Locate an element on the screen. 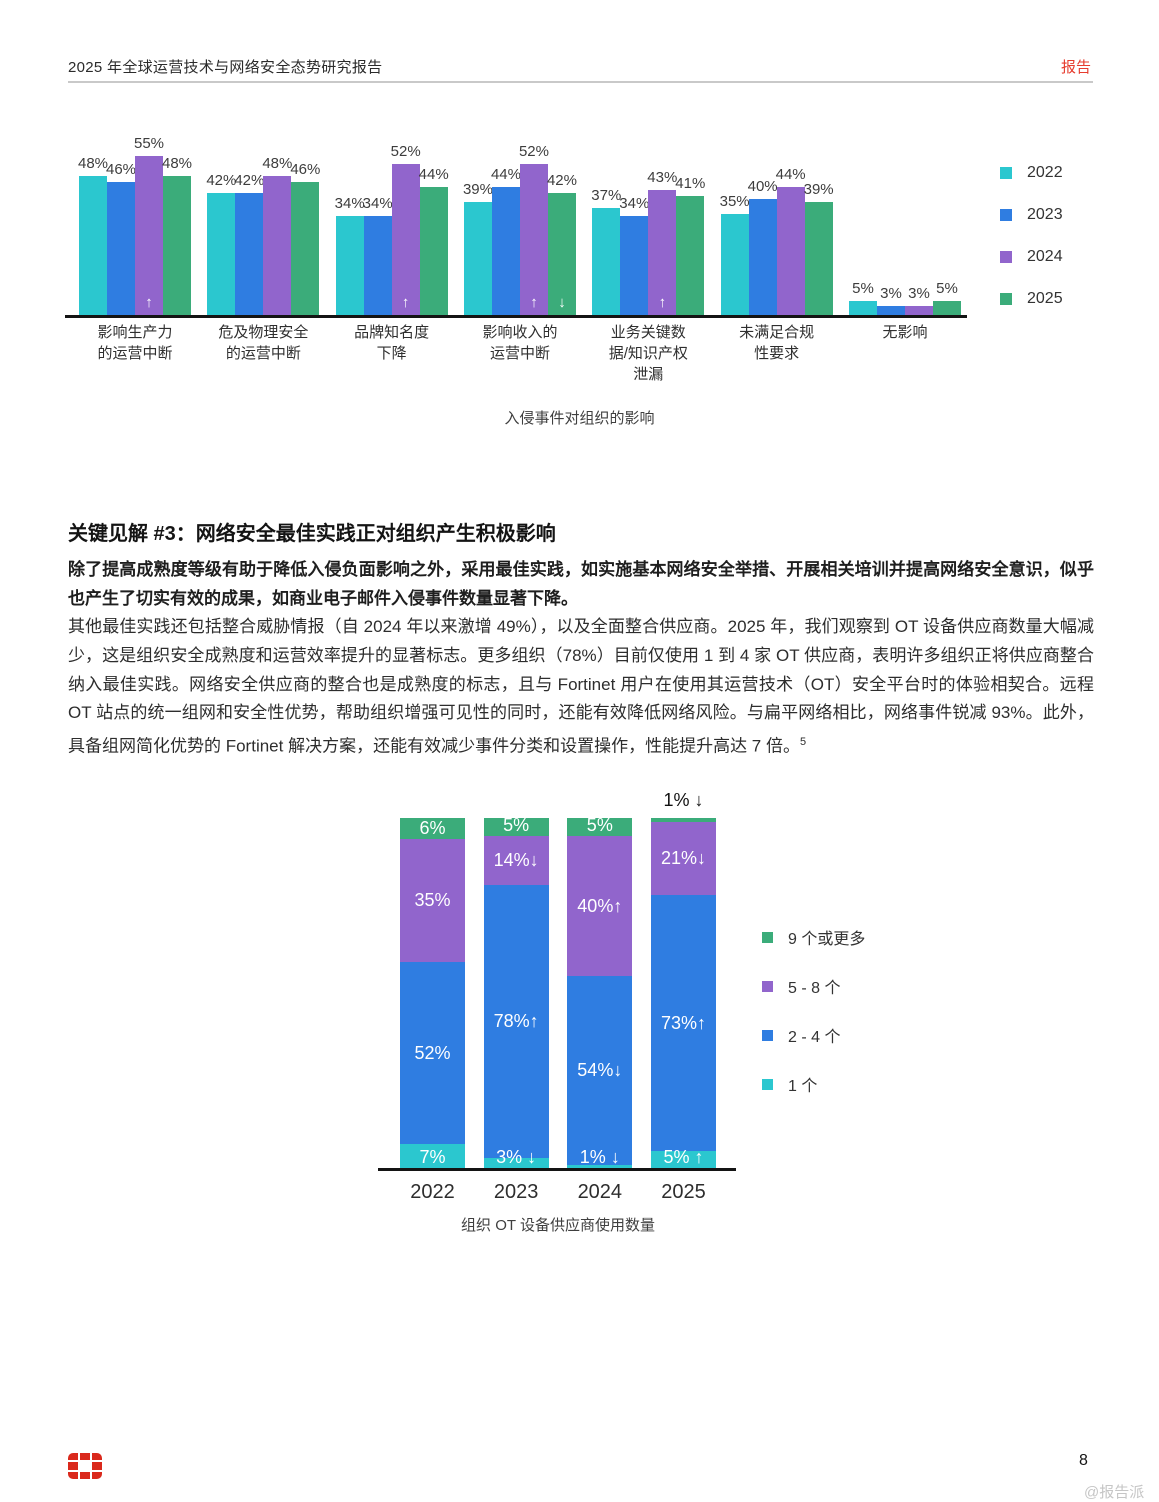  segment-value-label: 35% is located at coordinates (432, 900).